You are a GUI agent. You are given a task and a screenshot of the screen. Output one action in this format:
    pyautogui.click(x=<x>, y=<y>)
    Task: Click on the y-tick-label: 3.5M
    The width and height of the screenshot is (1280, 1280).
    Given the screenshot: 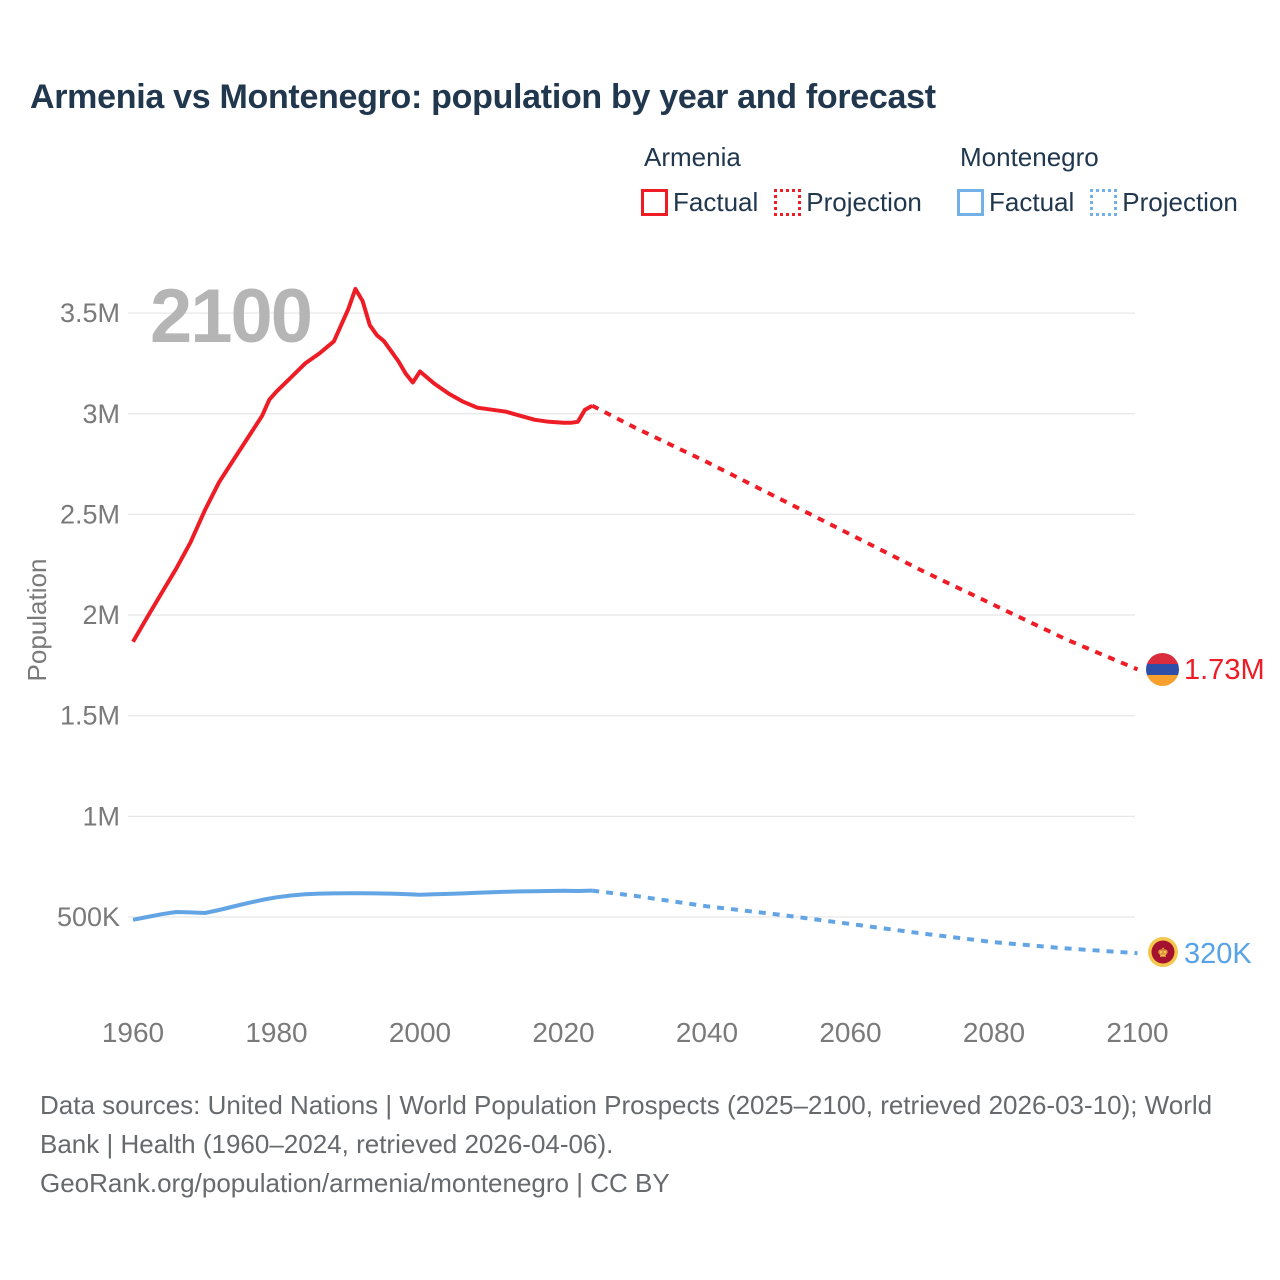 What is the action you would take?
    pyautogui.click(x=90, y=313)
    